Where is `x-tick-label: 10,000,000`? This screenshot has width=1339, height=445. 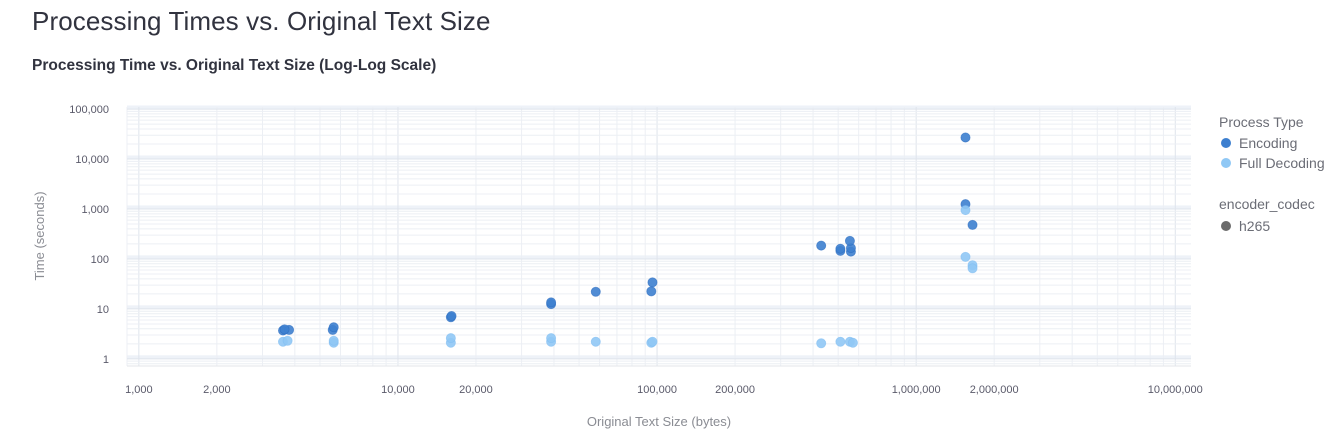
x-tick-label: 10,000,000 is located at coordinates (1175, 390).